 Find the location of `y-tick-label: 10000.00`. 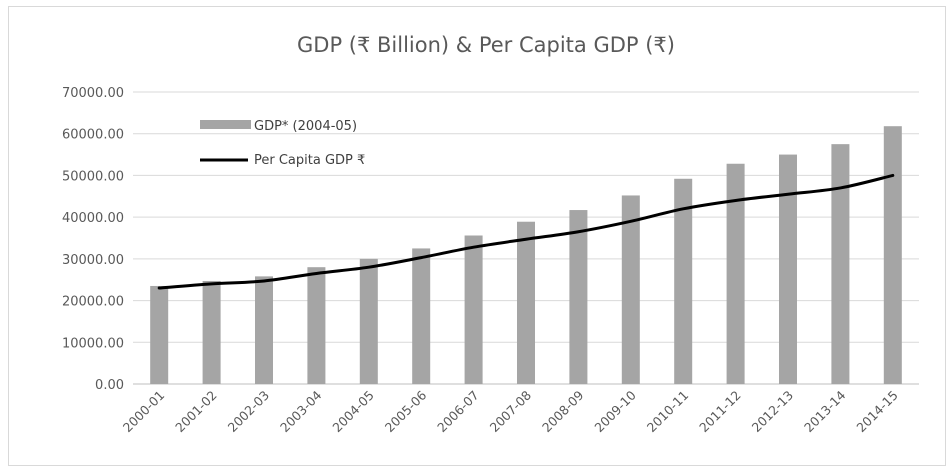

y-tick-label: 10000.00 is located at coordinates (93, 343).